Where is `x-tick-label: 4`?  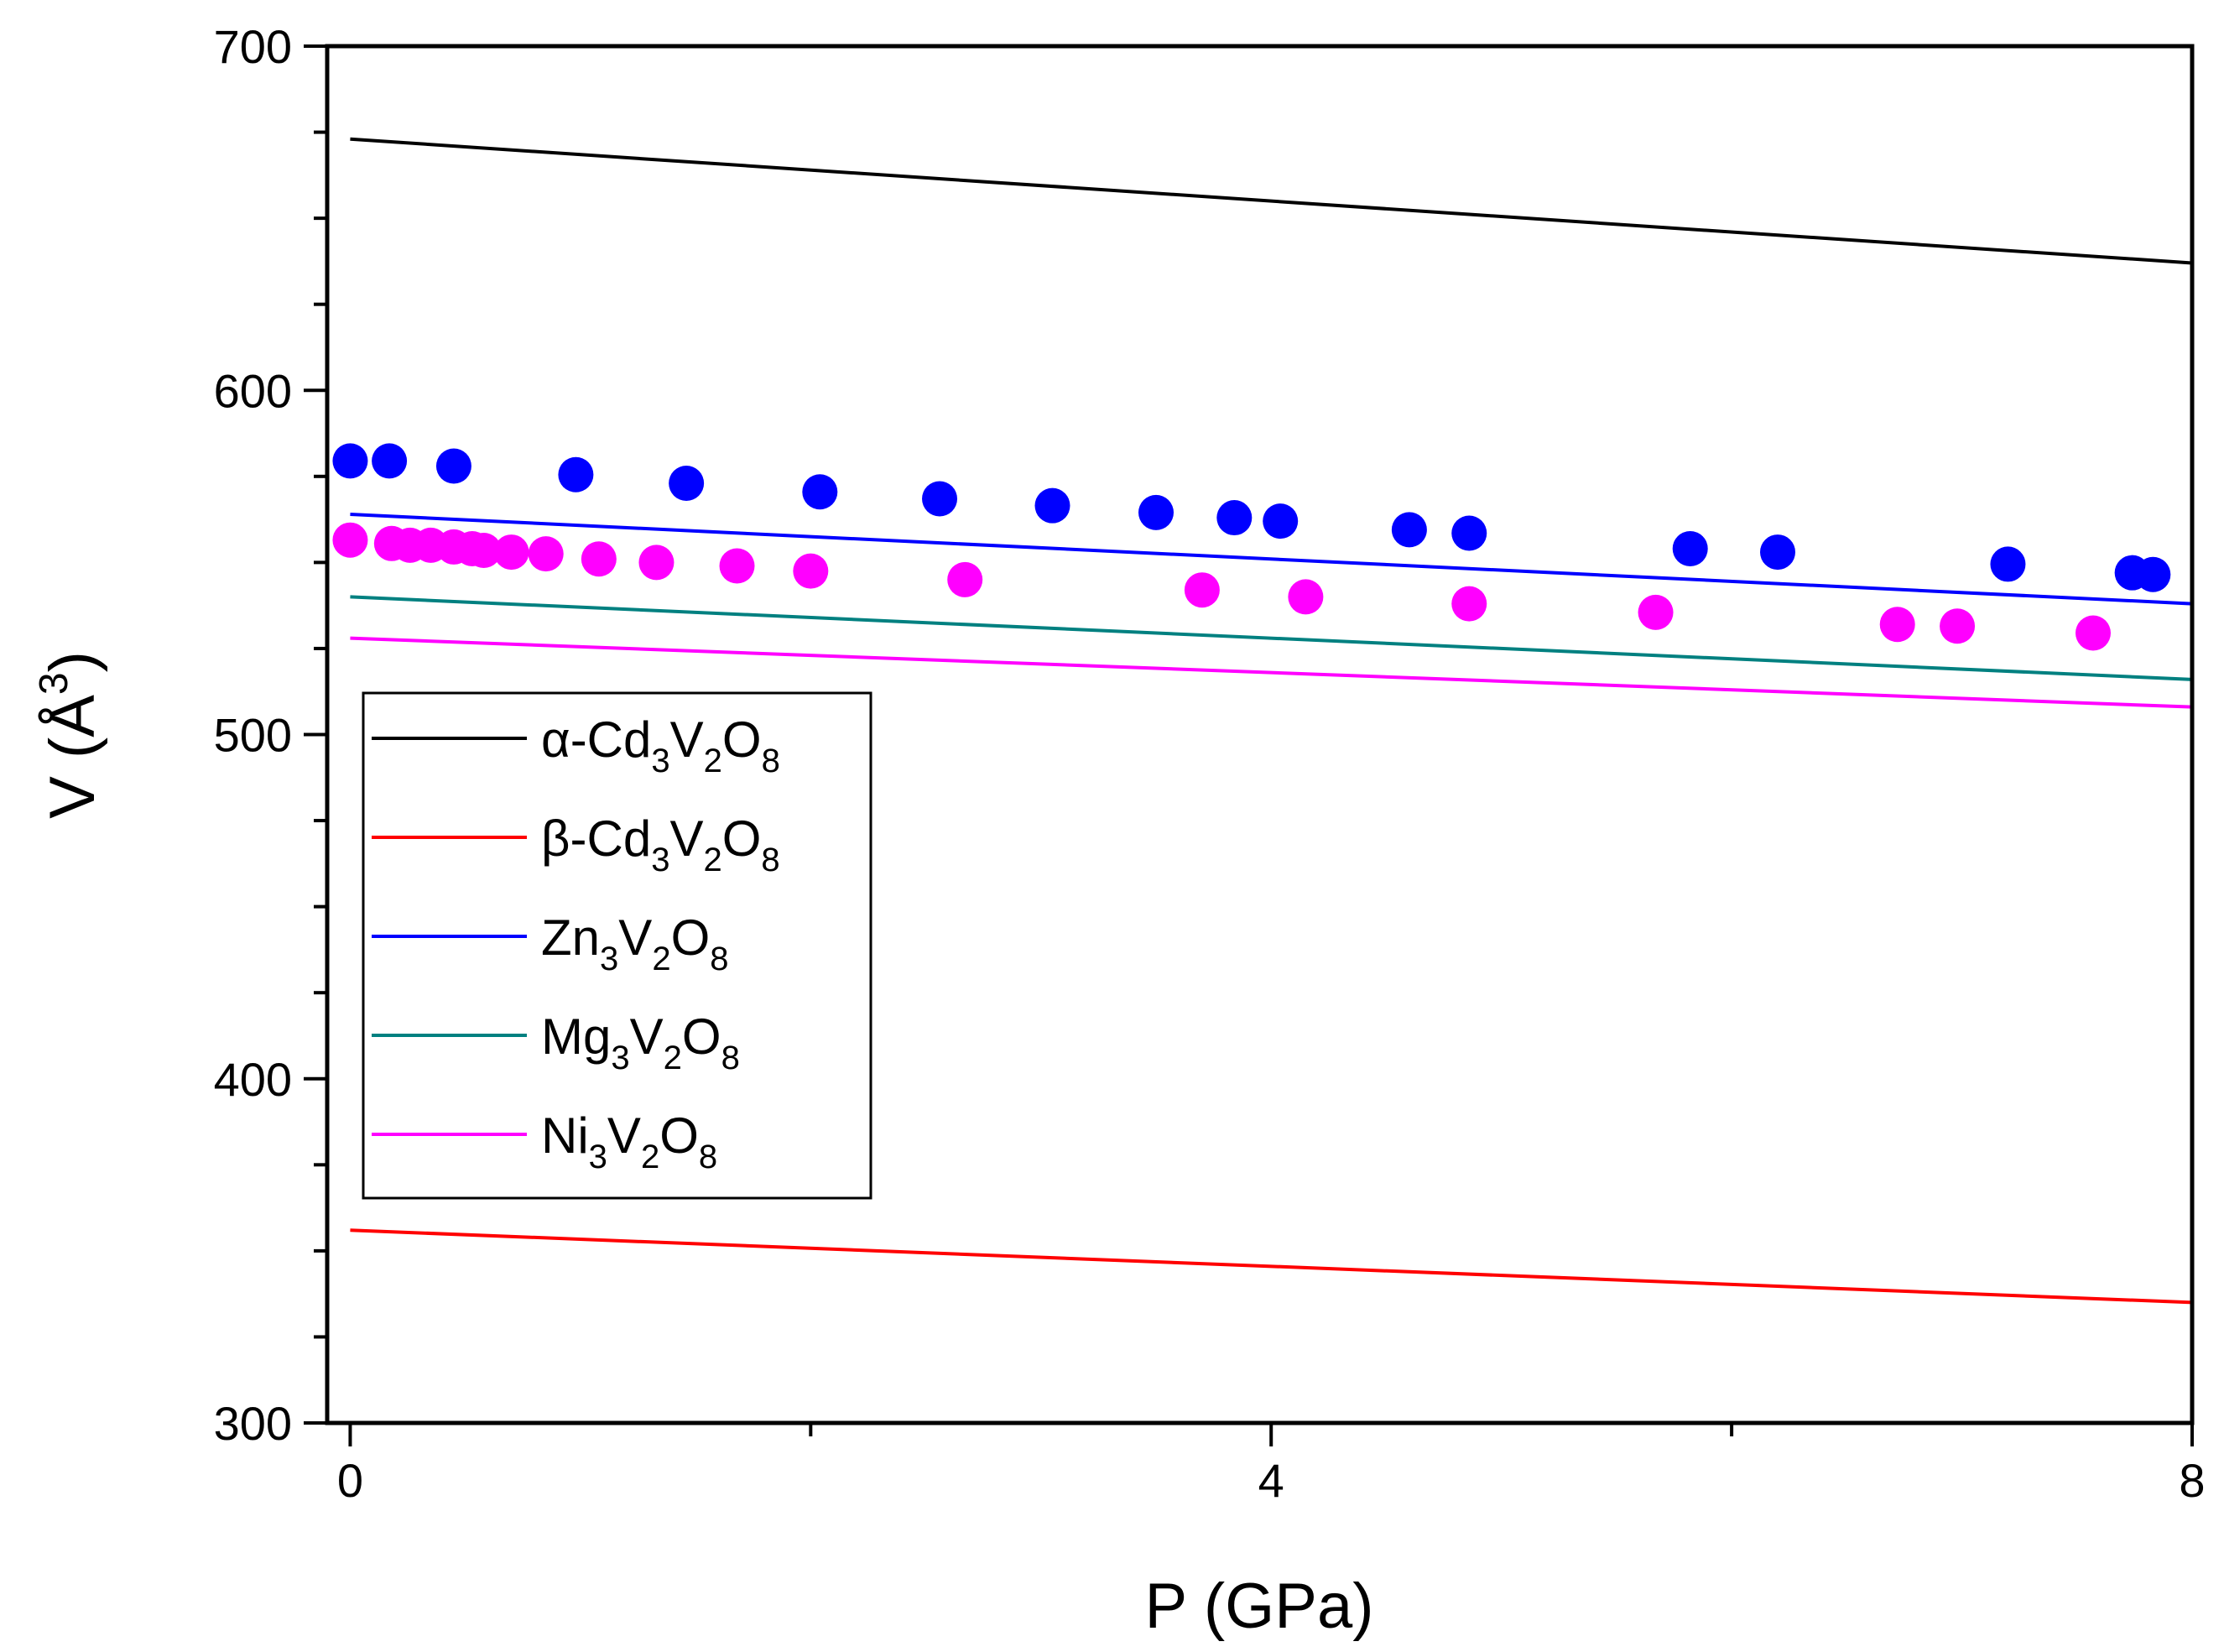
x-tick-label: 4 is located at coordinates (1271, 1480).